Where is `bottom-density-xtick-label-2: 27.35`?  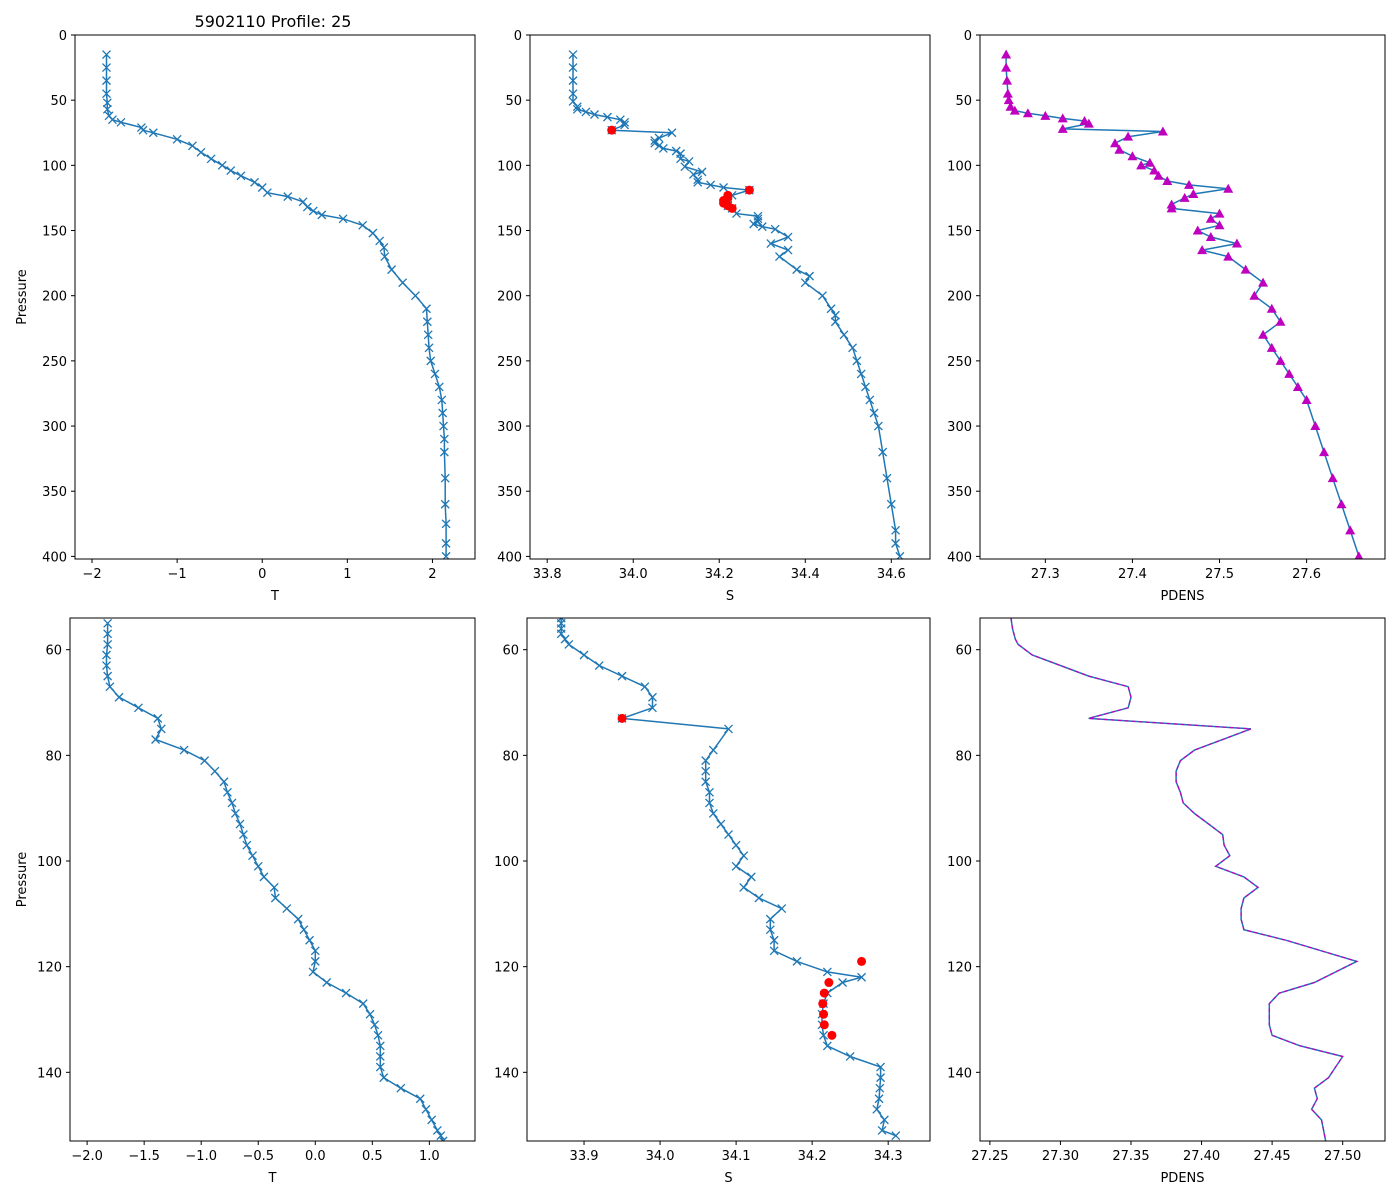 bottom-density-xtick-label-2: 27.35 is located at coordinates (1130, 1156).